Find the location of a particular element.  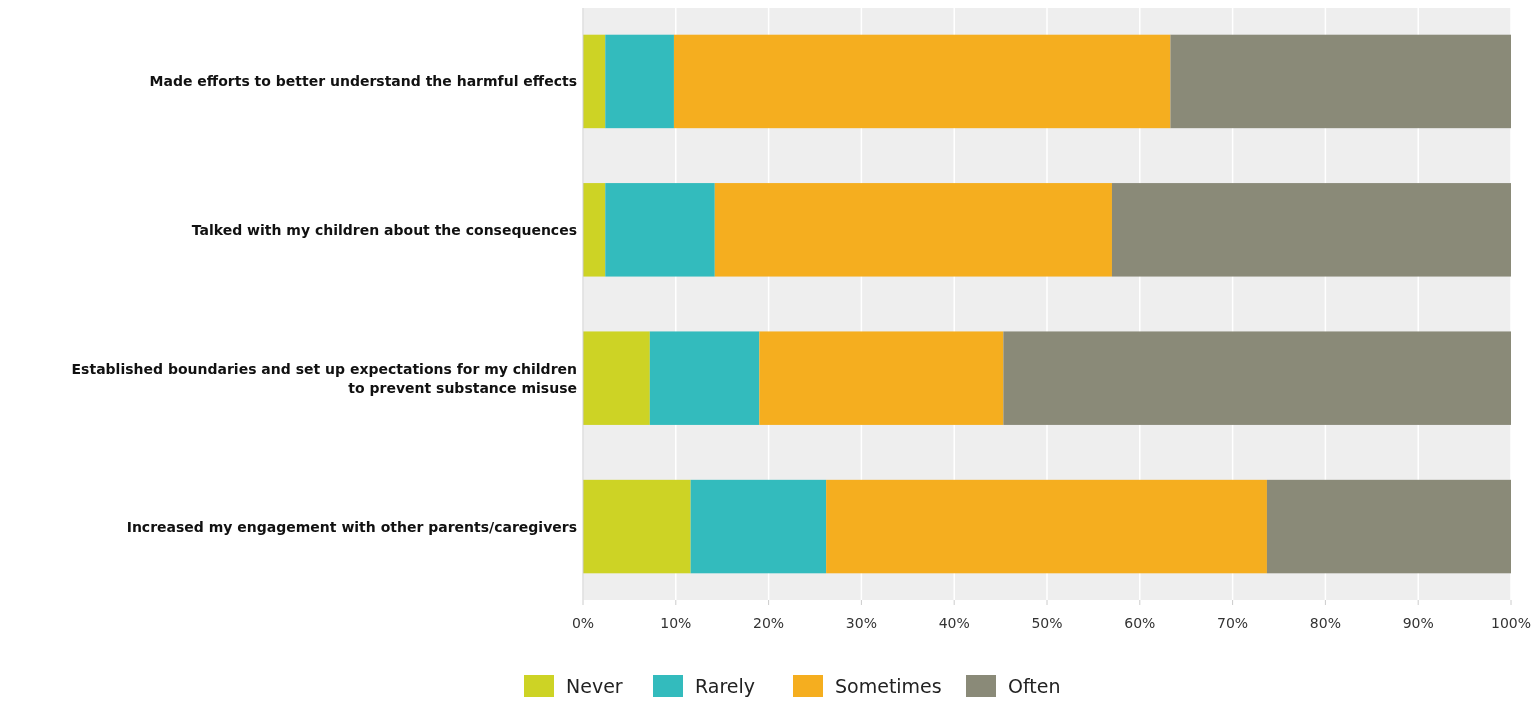

x-tick-label: 0% is located at coordinates (583, 623).